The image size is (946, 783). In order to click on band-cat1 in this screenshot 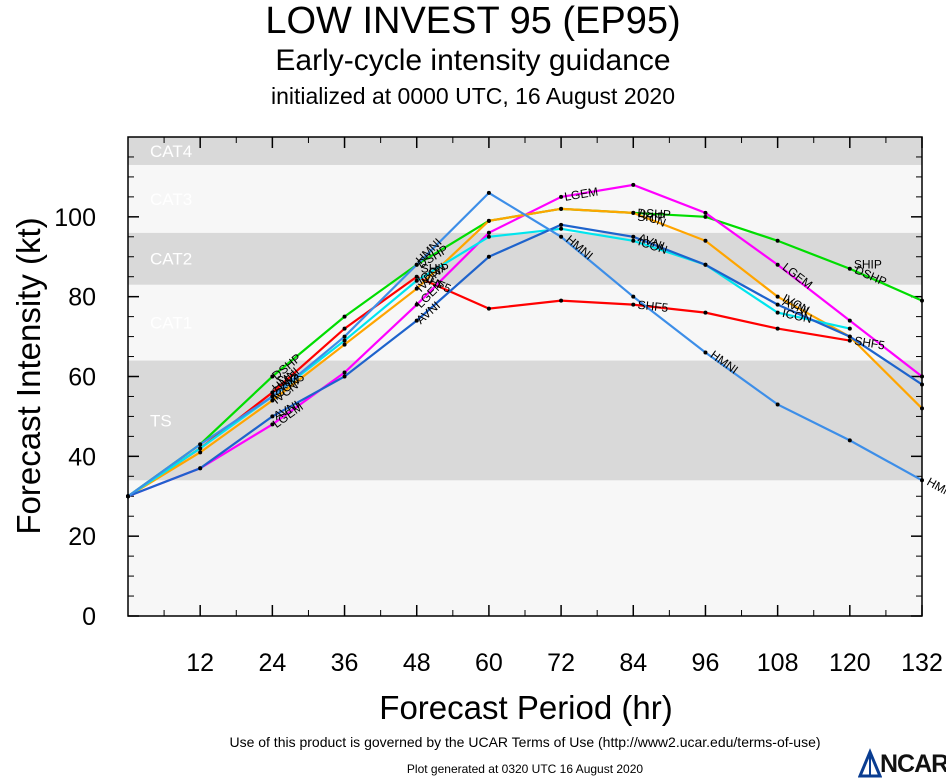, I will do `click(525, 322)`.